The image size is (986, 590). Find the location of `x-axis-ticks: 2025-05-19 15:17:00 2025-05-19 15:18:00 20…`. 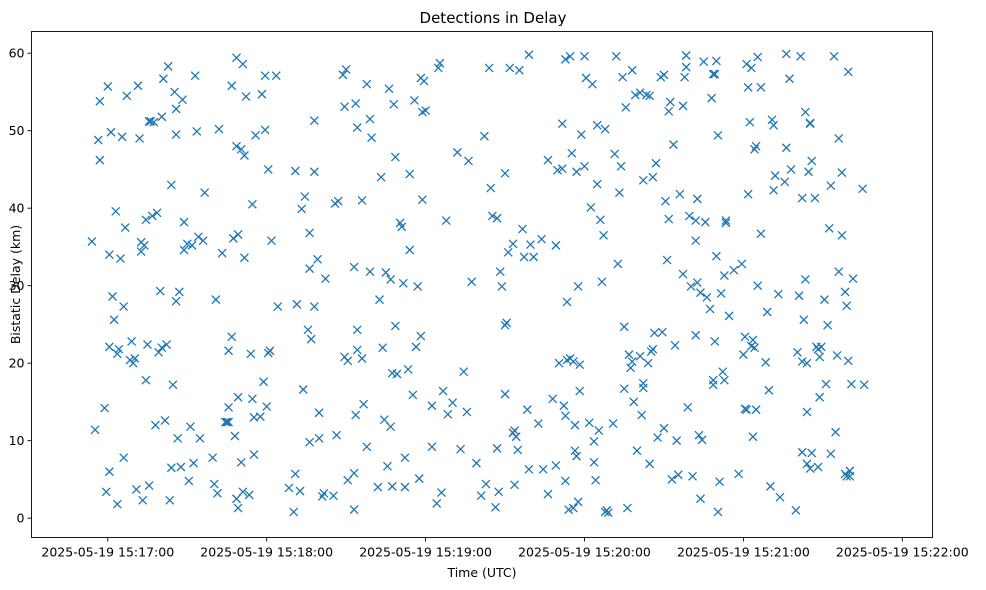

x-axis-ticks: 2025-05-19 15:17:00 2025-05-19 15:18:00 20… is located at coordinates (505, 548).